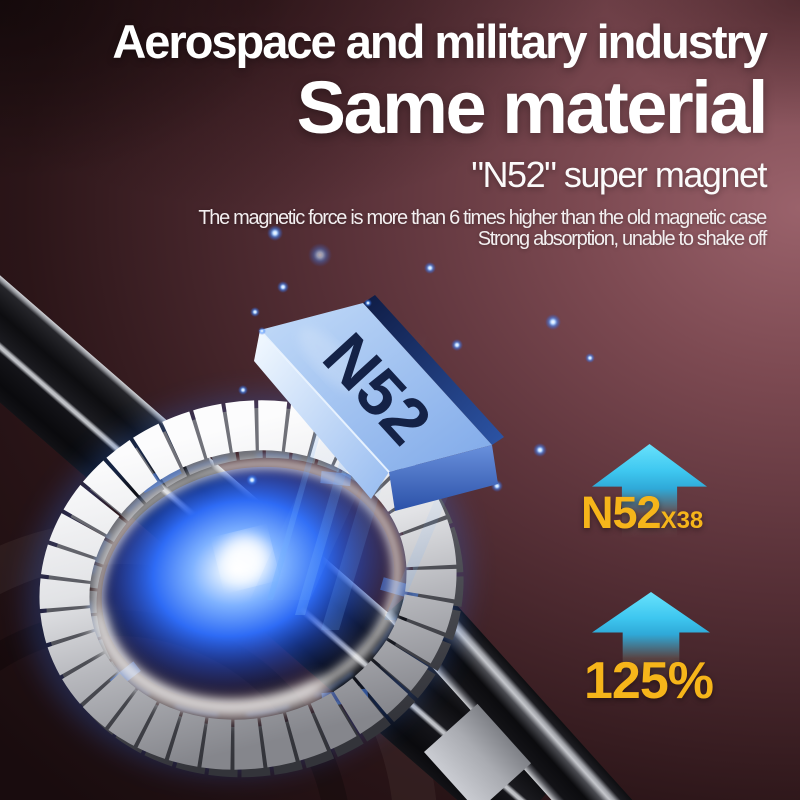  What do you see at coordinates (532, 107) in the screenshot?
I see `title-line2: Same material` at bounding box center [532, 107].